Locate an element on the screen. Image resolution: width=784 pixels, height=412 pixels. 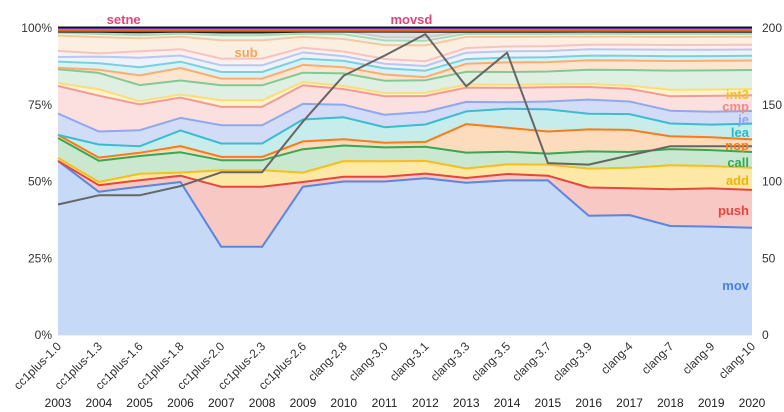
label-je: je is located at coordinates (743, 119).